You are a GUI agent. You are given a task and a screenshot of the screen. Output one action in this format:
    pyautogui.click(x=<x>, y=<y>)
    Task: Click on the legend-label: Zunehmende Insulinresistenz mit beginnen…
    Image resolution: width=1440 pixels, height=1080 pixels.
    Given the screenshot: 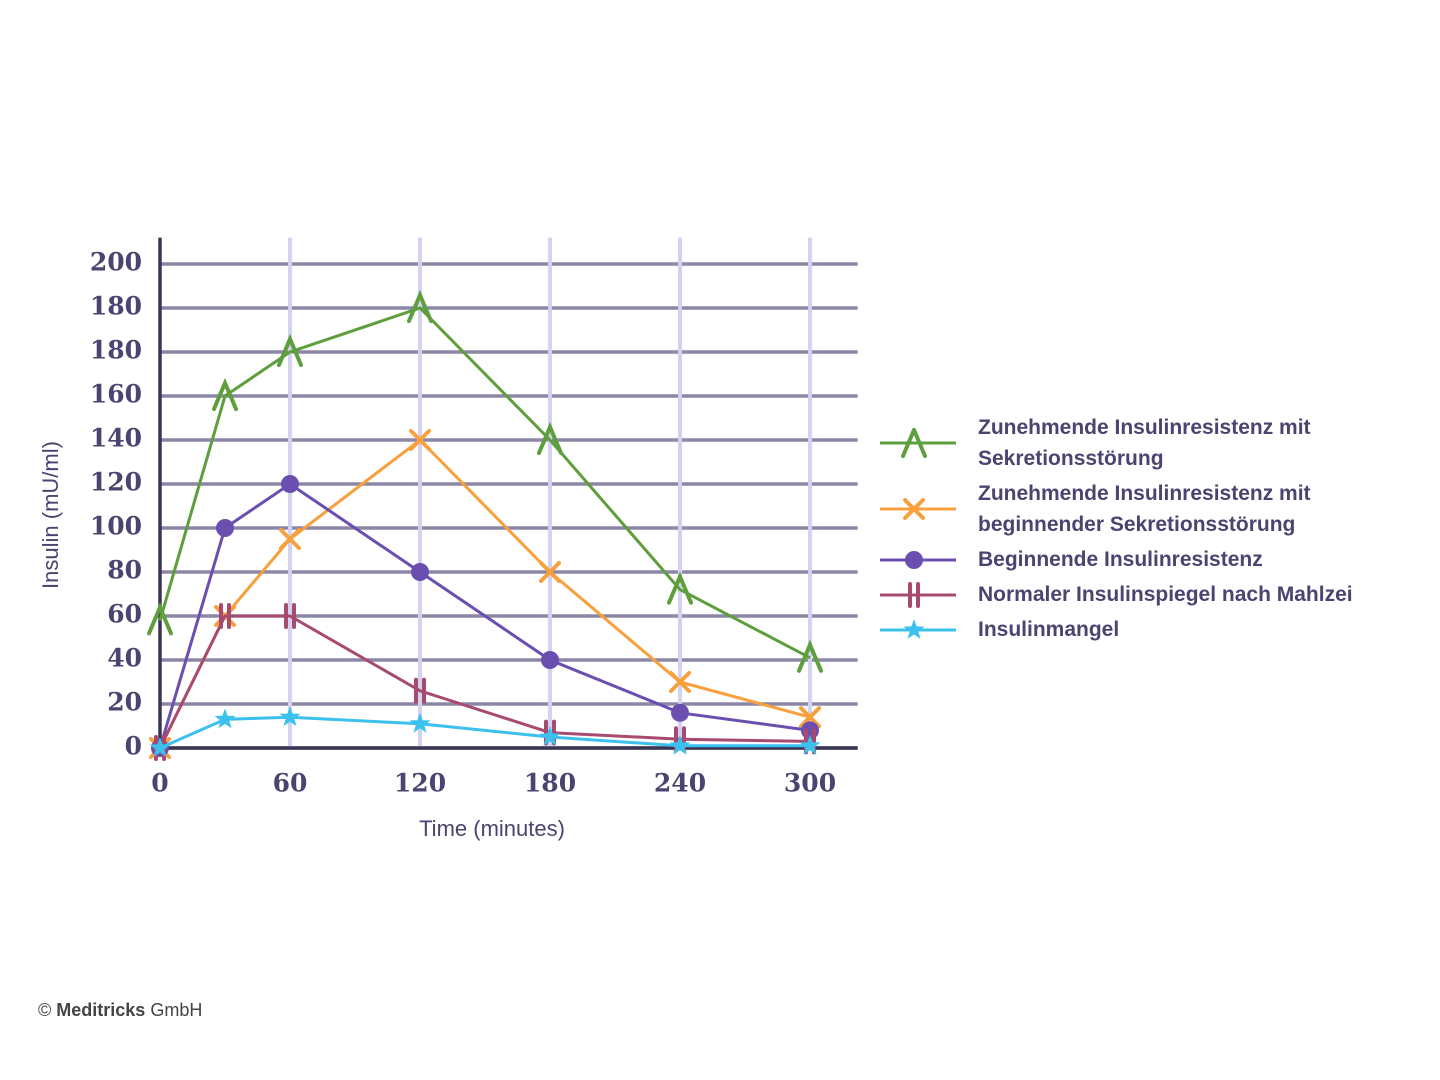 What is the action you would take?
    pyautogui.click(x=1144, y=509)
    